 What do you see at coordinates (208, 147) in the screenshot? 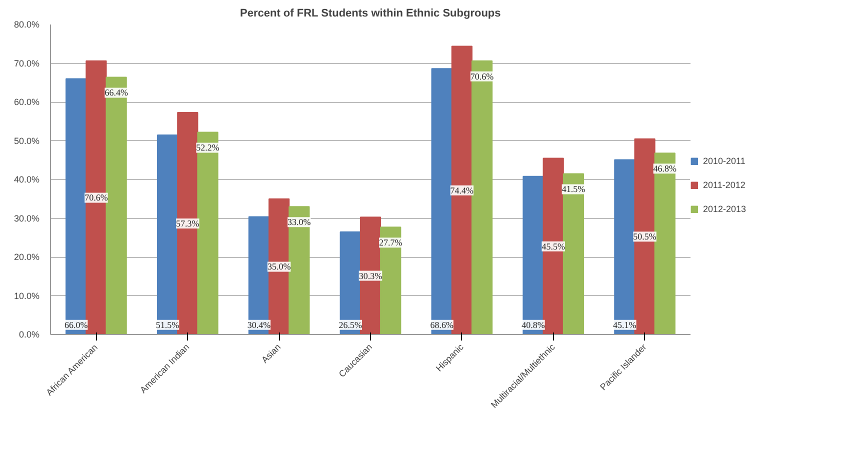
I see `data-label: 52.2%` at bounding box center [208, 147].